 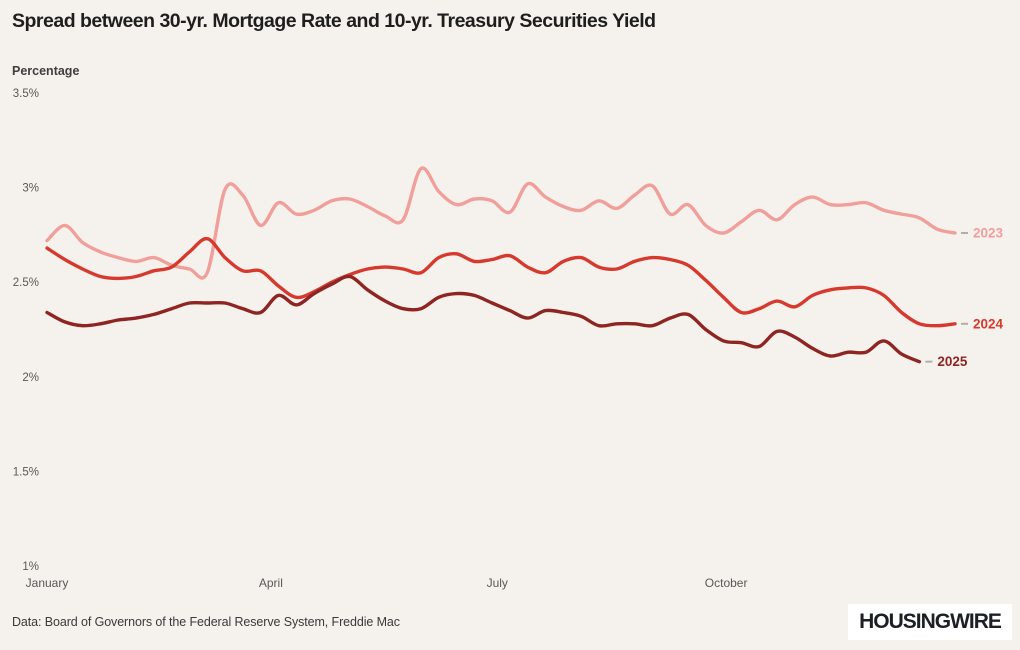 I want to click on x-tick-label: July, so click(x=497, y=583).